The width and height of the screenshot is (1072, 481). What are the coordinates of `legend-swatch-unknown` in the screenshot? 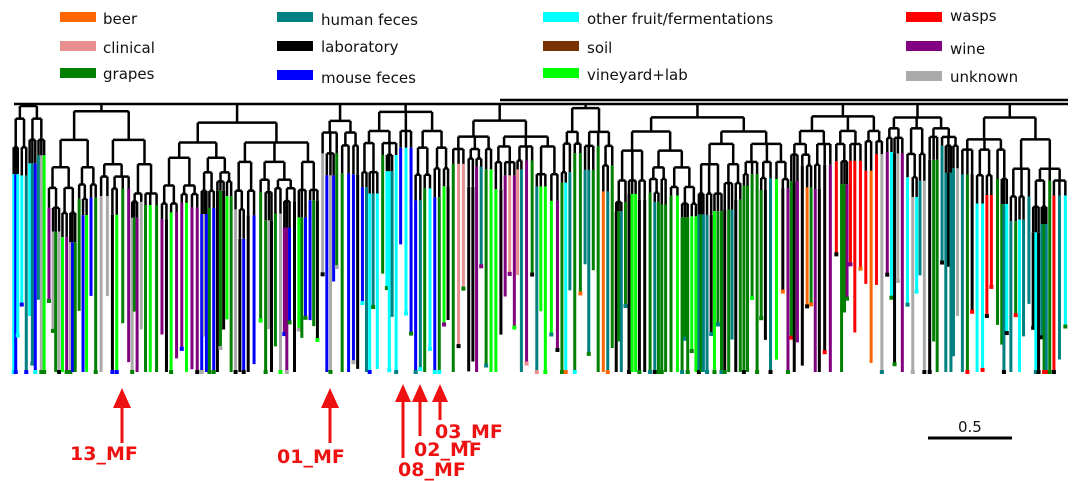 It's located at (924, 76).